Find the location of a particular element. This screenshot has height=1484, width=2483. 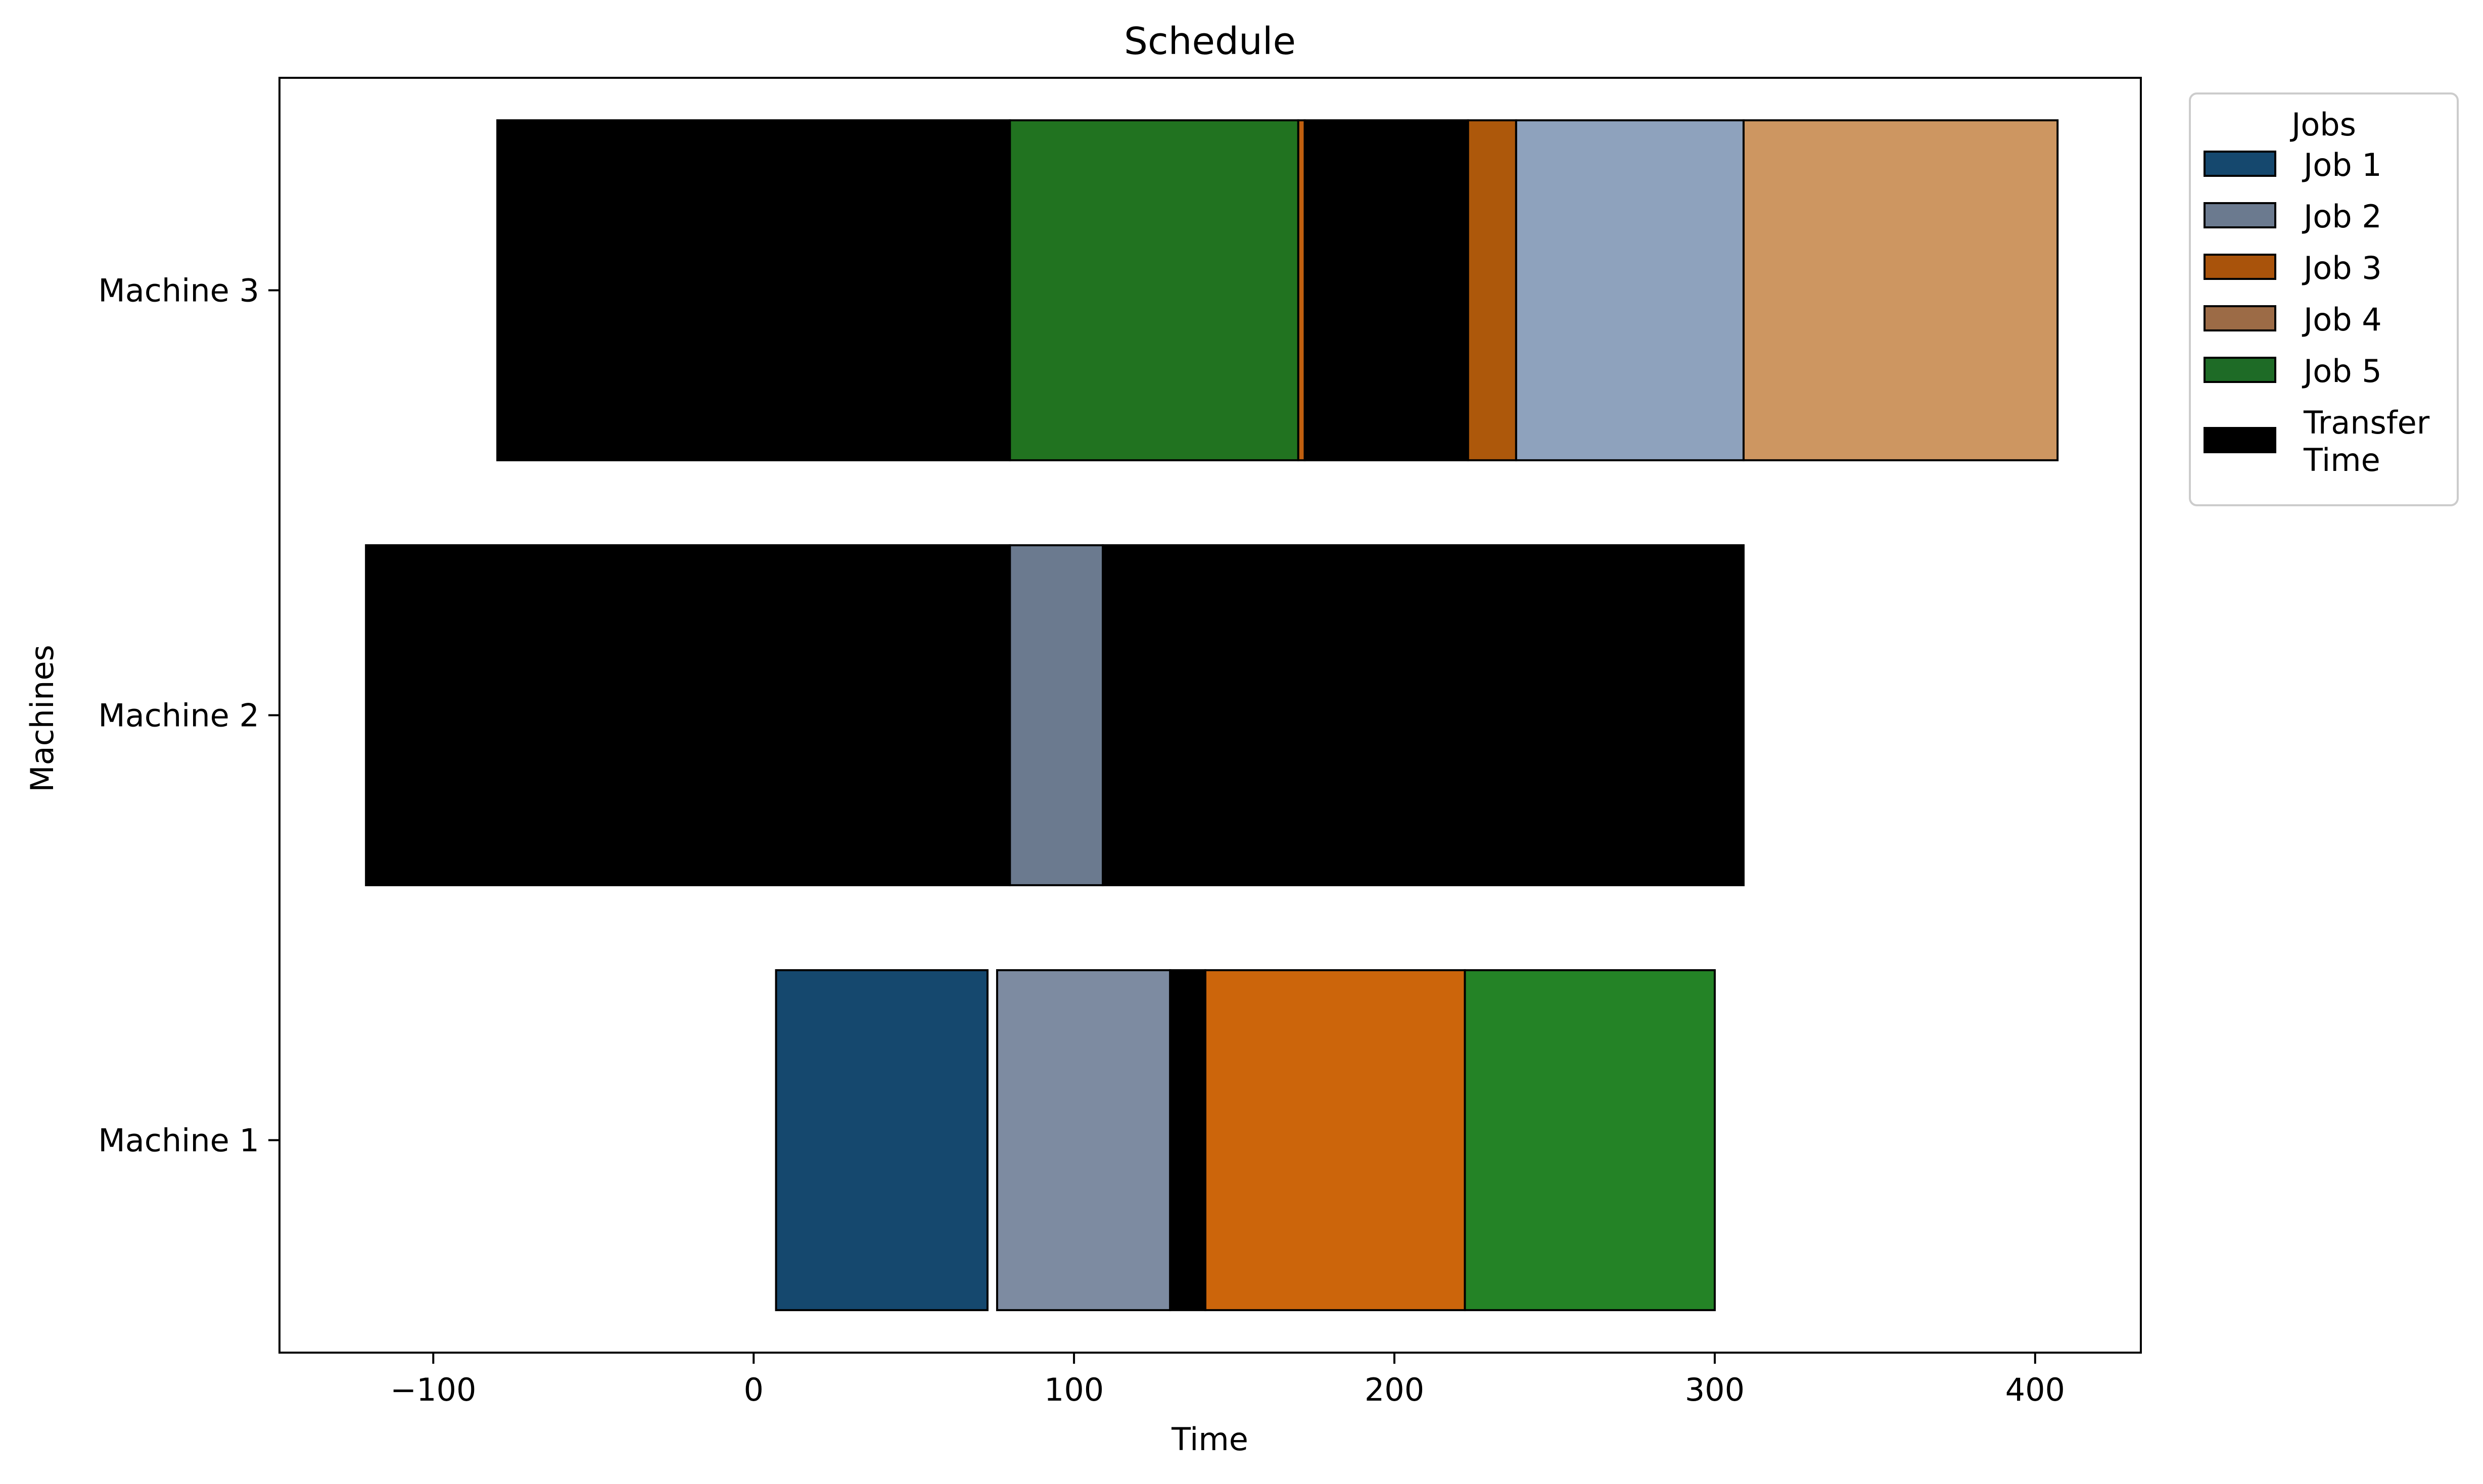

legend-label-job-4: Job 4 is located at coordinates (2342, 320).